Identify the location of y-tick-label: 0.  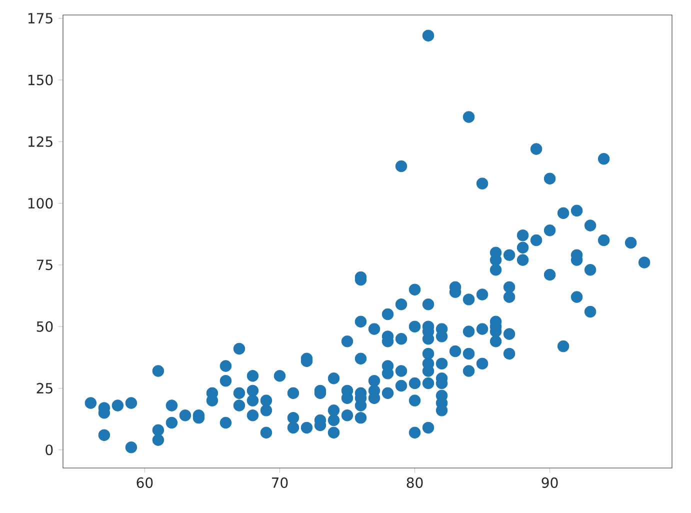
(49, 450).